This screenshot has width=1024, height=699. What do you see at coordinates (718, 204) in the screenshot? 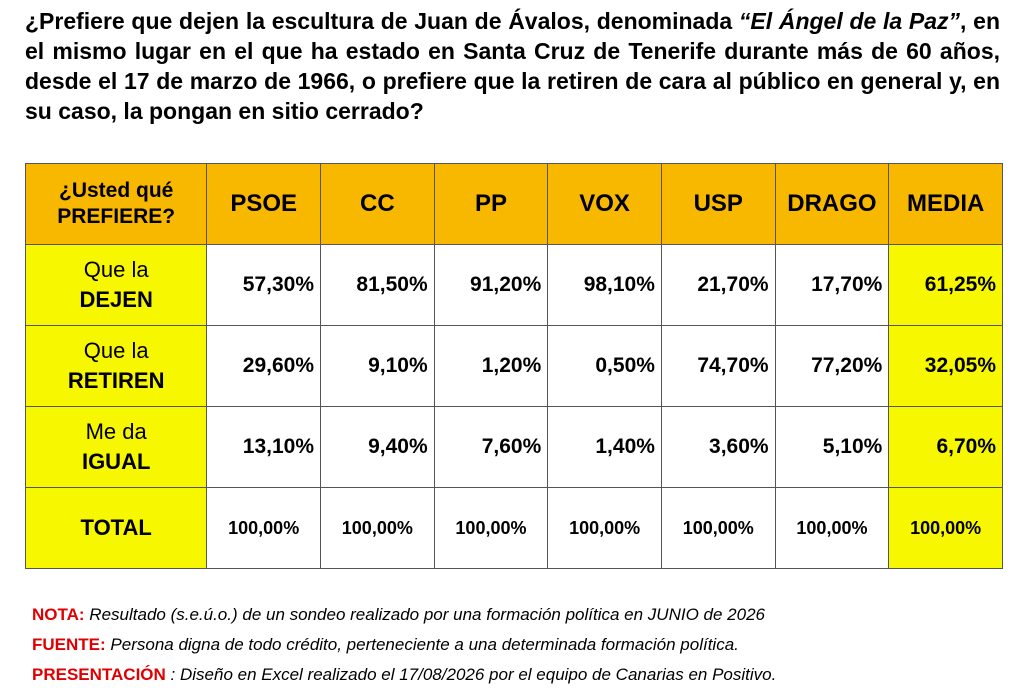
I see `header-cell: USP` at bounding box center [718, 204].